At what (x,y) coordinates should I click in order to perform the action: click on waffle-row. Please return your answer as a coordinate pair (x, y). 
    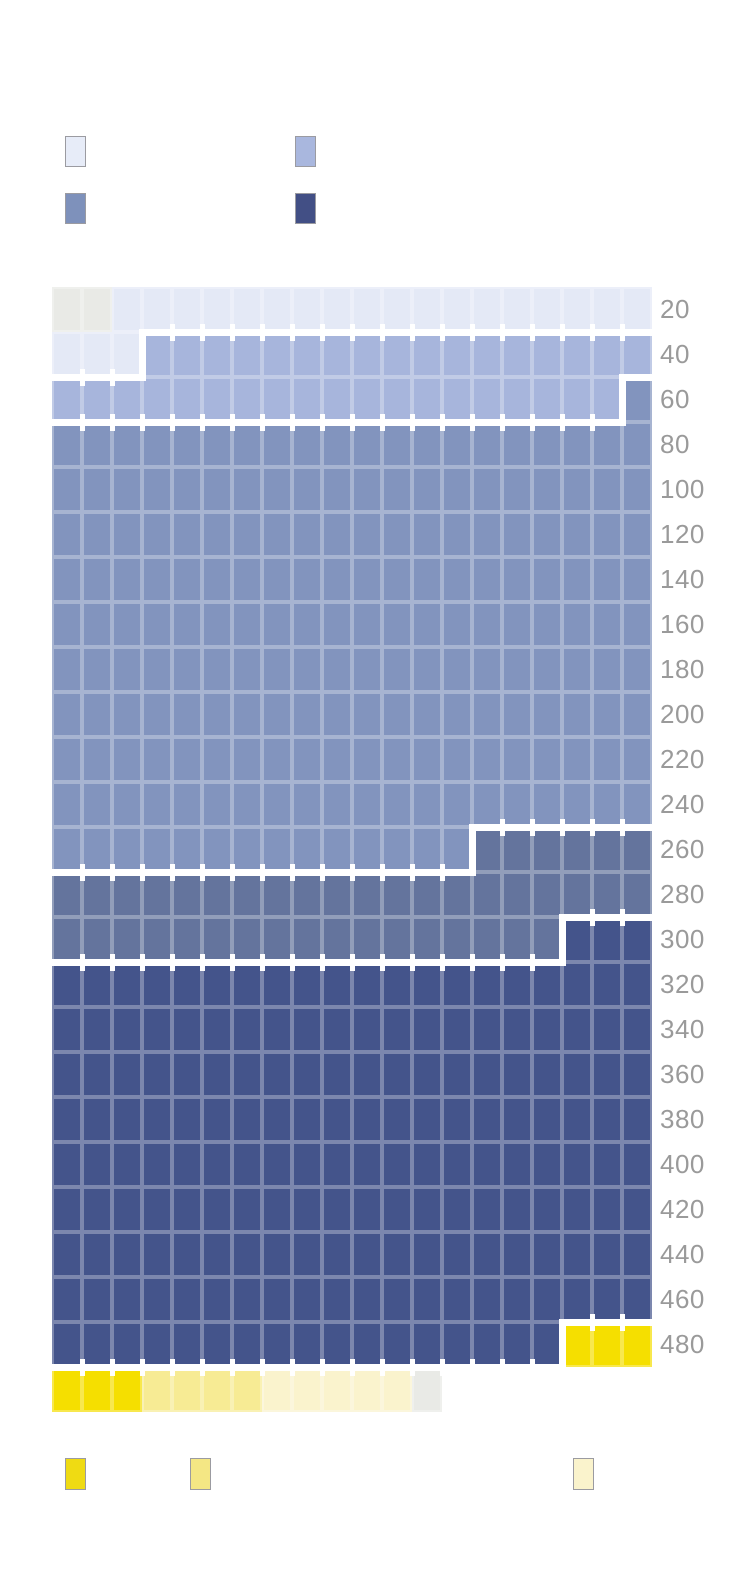
    Looking at the image, I should click on (352, 1119).